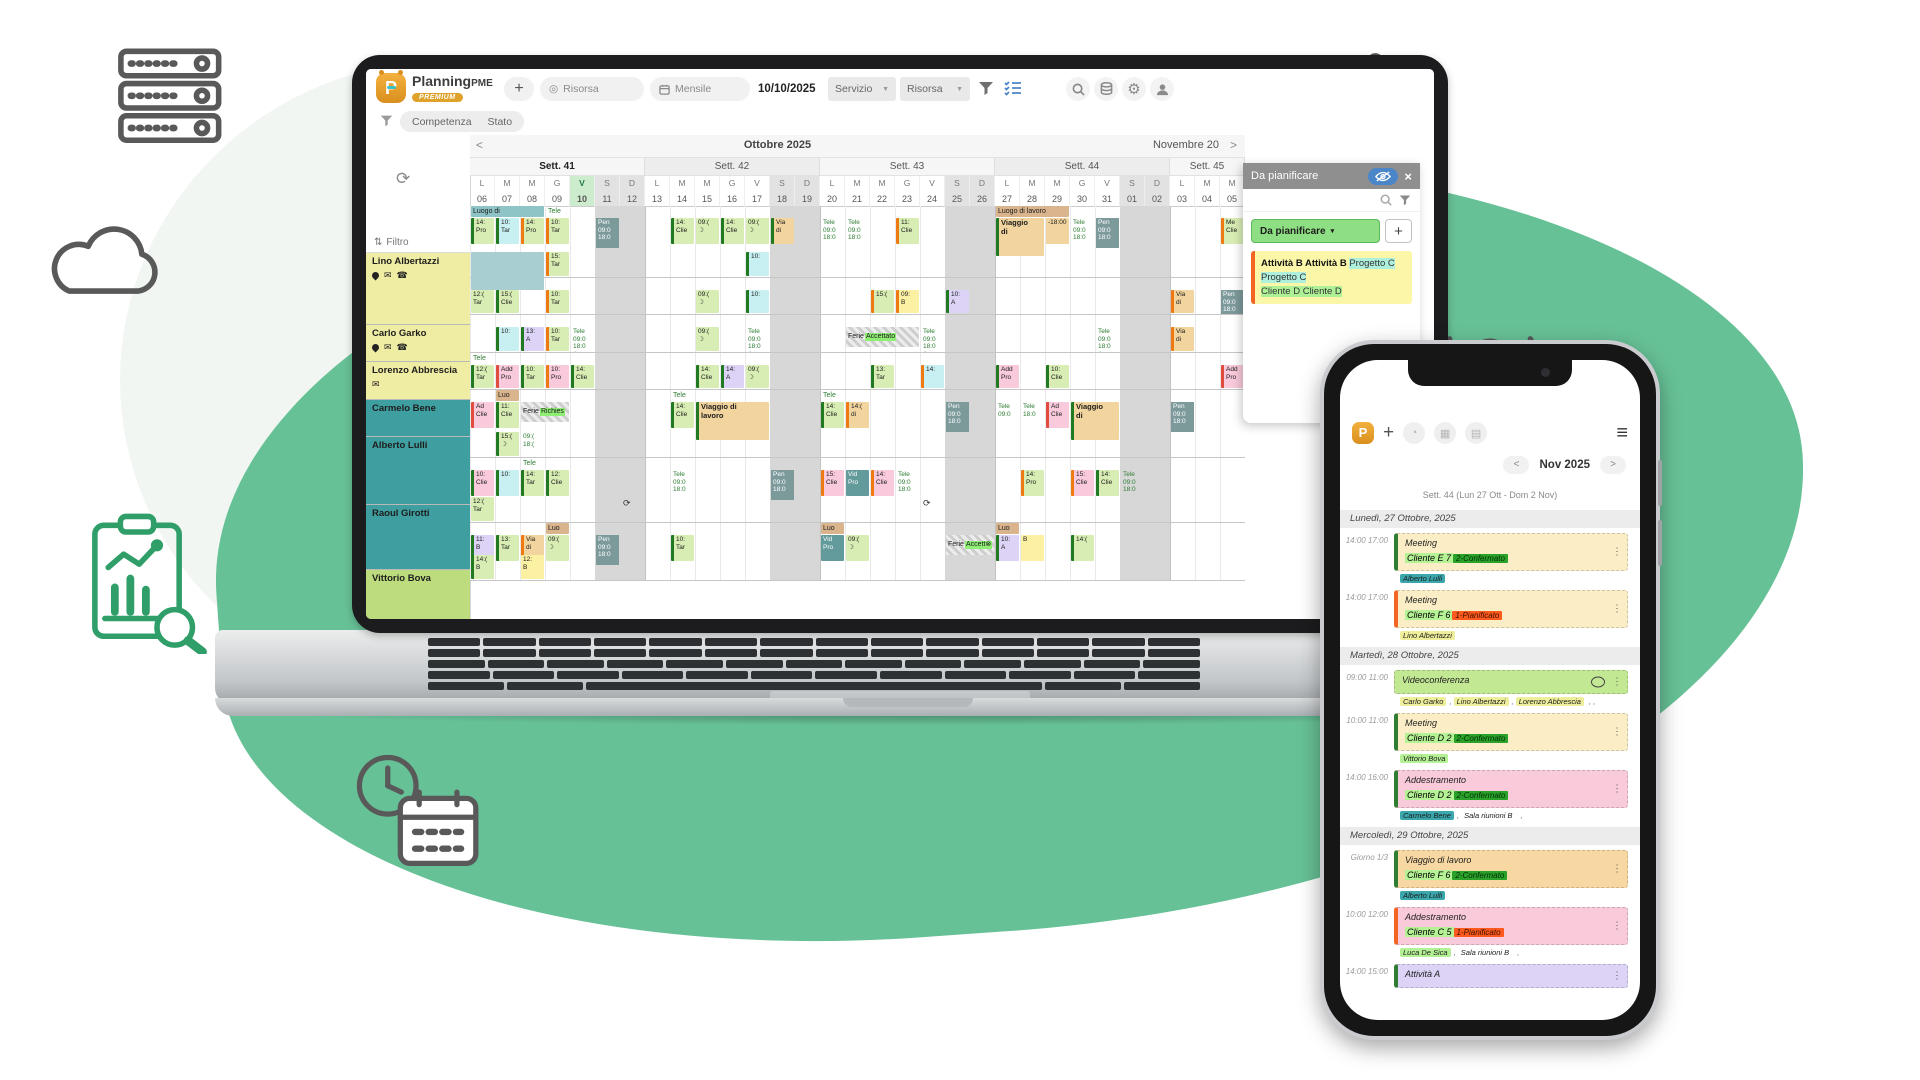 This screenshot has width=1920, height=1080. Describe the element at coordinates (986, 89) in the screenshot. I see `filter-funnel-icon` at that location.